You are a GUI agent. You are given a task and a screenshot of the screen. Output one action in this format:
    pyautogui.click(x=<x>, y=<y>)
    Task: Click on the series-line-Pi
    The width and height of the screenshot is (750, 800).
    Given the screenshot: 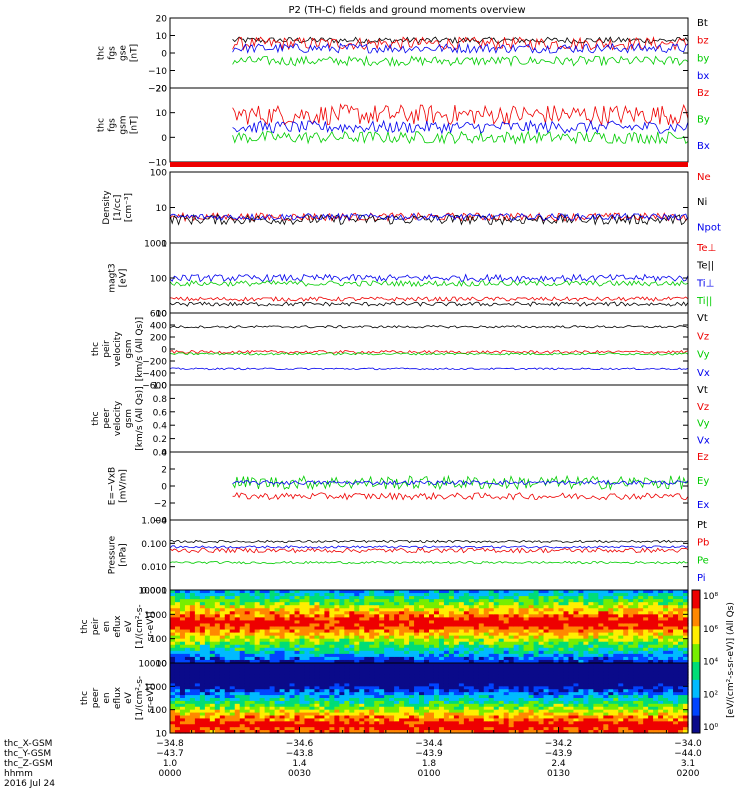 What is the action you would take?
    pyautogui.click(x=429, y=547)
    